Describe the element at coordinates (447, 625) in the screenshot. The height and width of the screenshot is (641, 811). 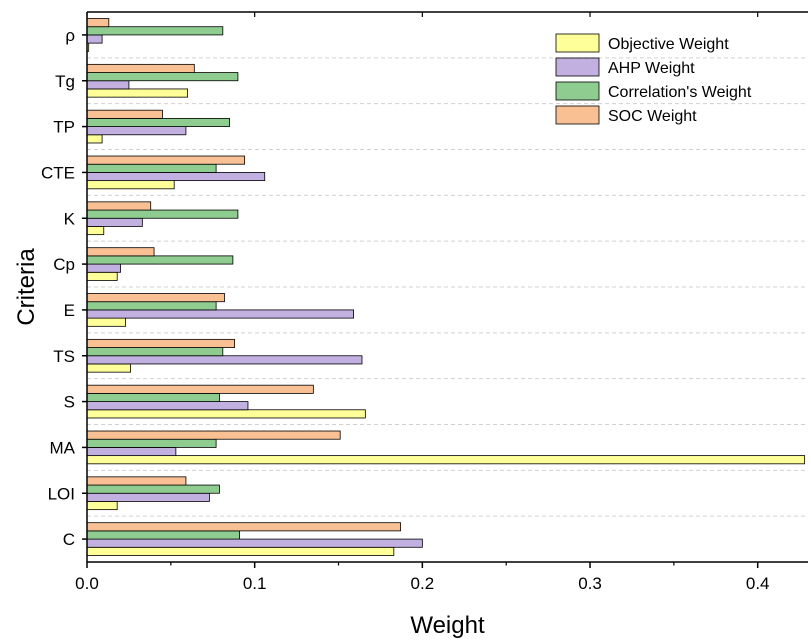
I see `x-axis-title: Weight` at that location.